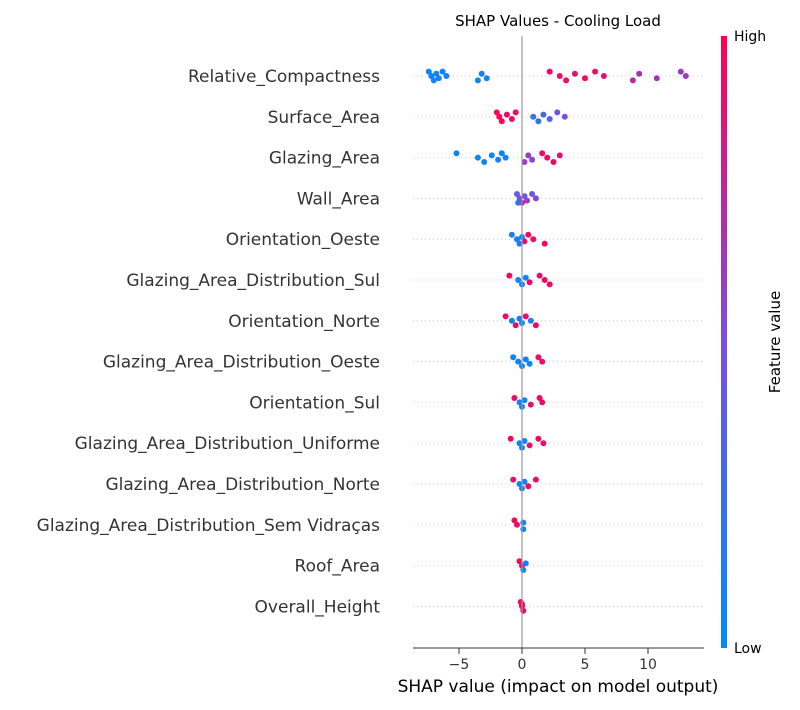 The height and width of the screenshot is (710, 800). I want to click on feature-label: Glazing_Area, so click(324, 159).